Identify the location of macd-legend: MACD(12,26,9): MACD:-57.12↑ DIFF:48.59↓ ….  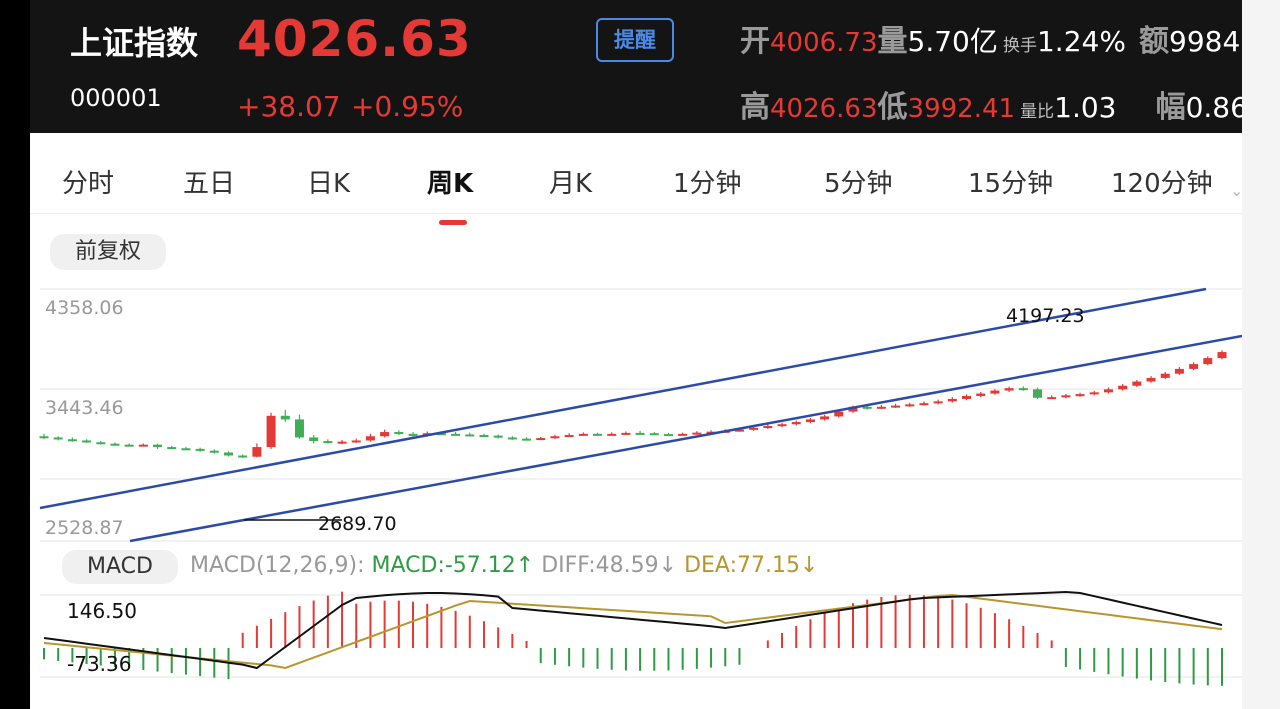
(504, 565).